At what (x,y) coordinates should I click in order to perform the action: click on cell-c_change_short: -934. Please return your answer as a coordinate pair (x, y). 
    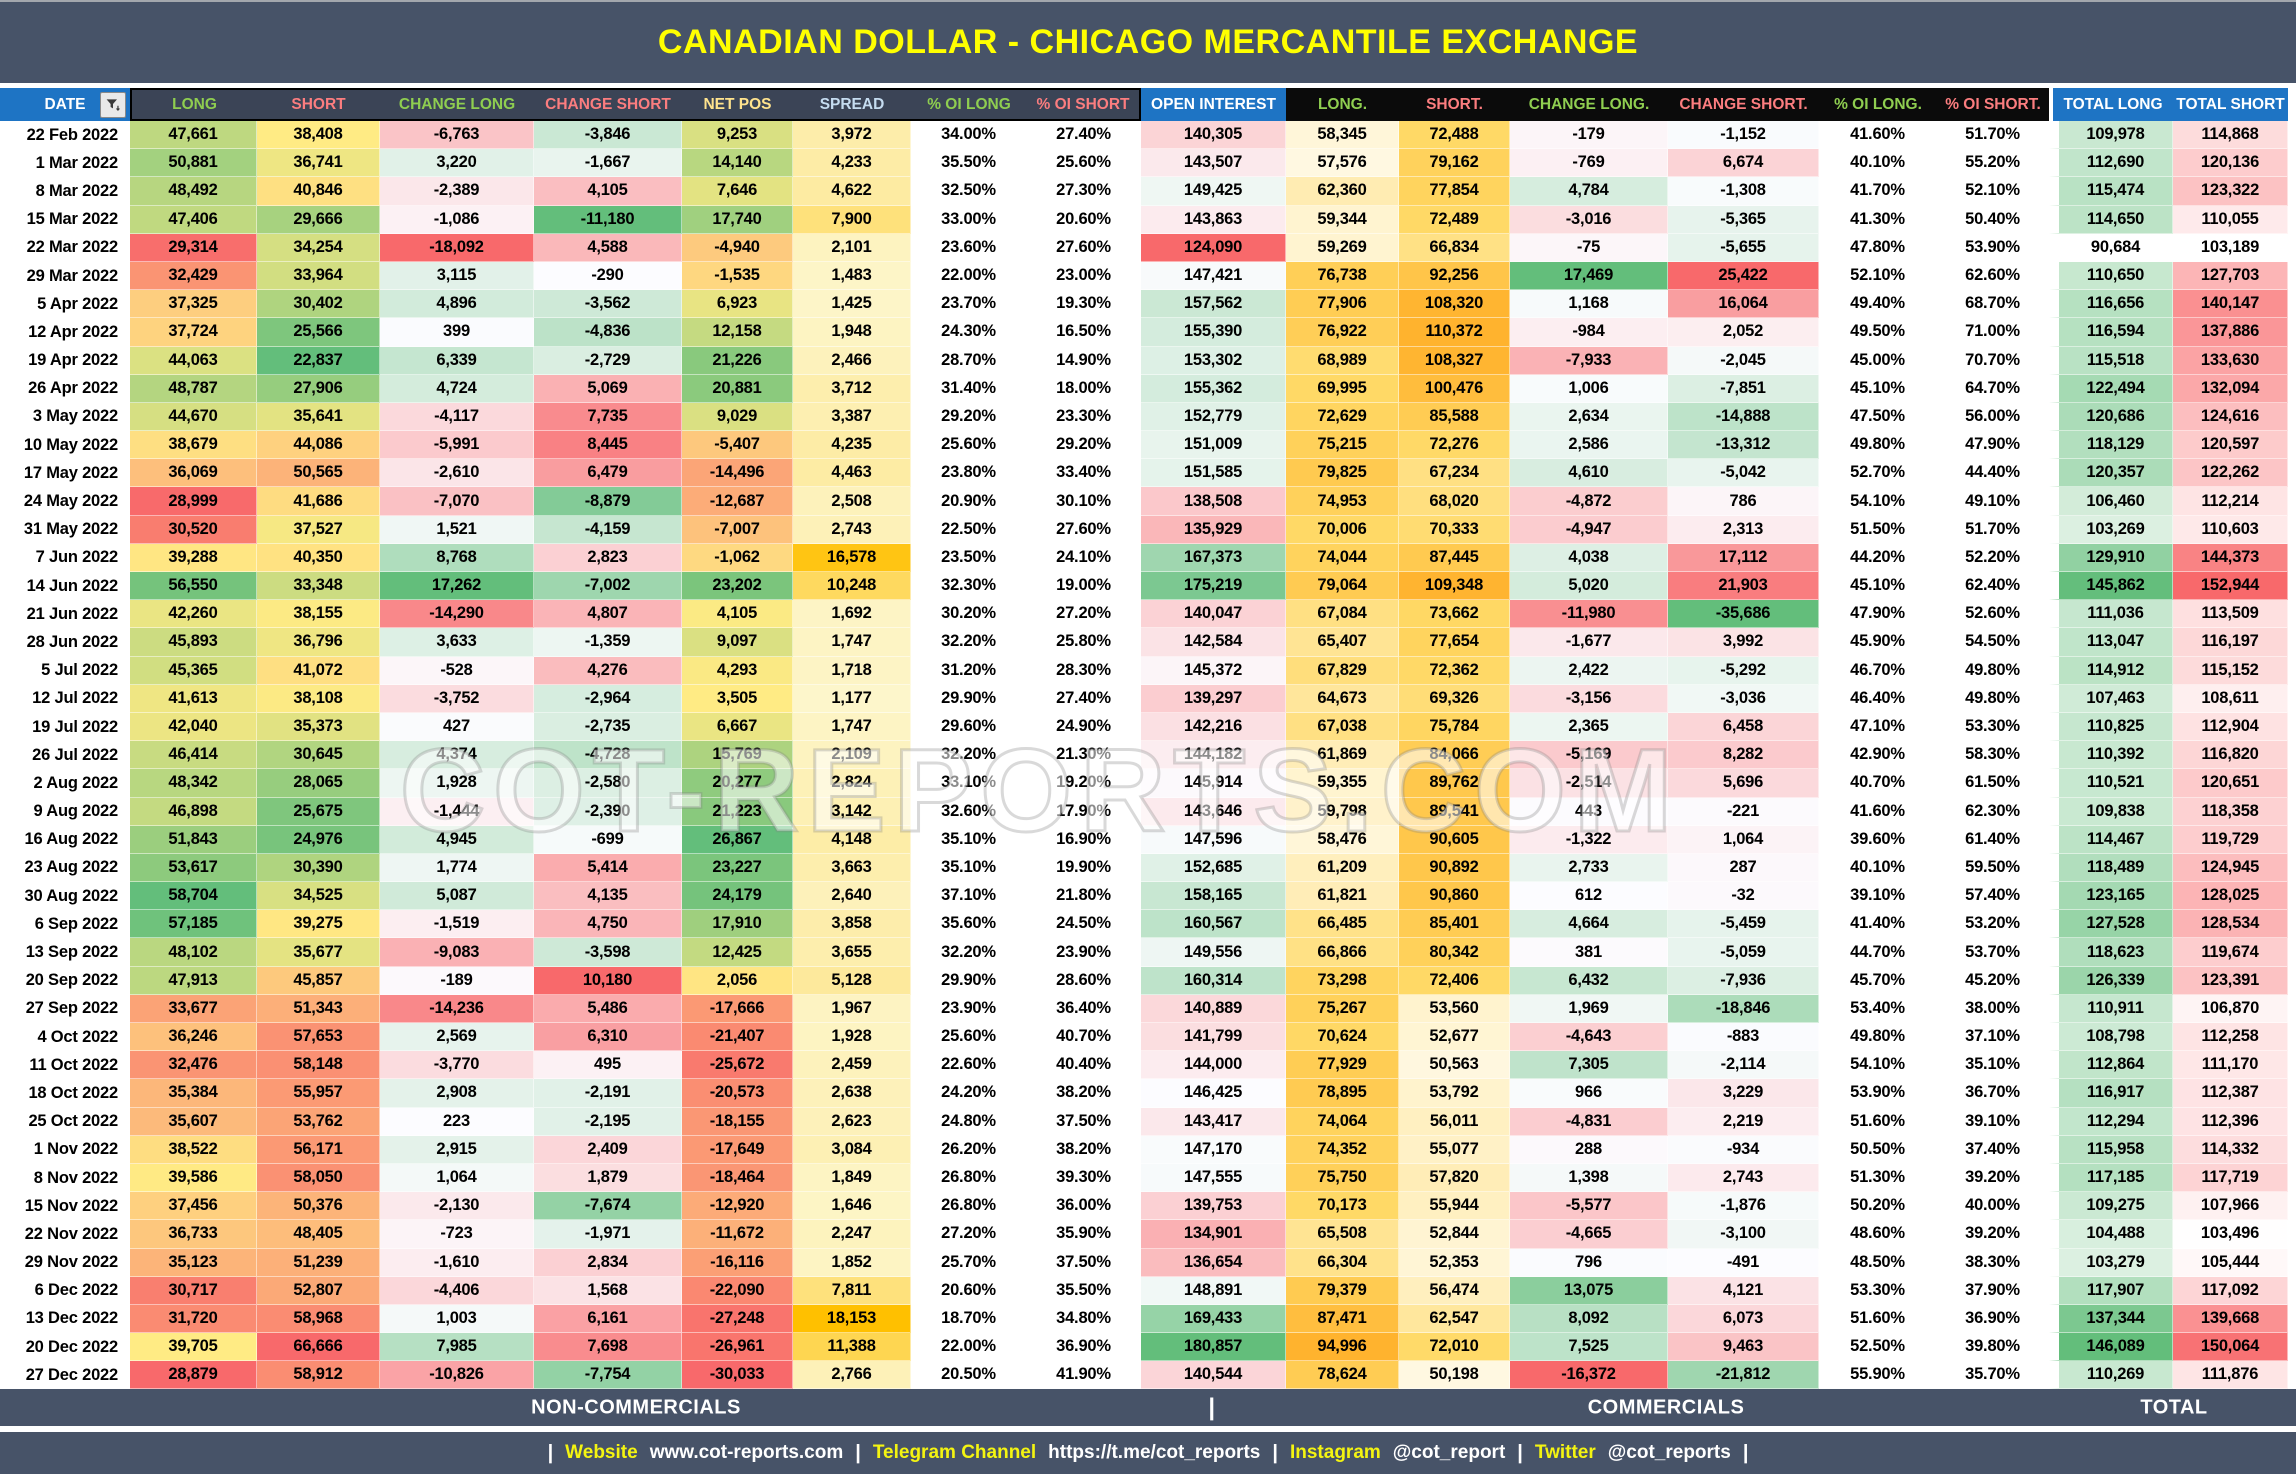
    Looking at the image, I should click on (1743, 1149).